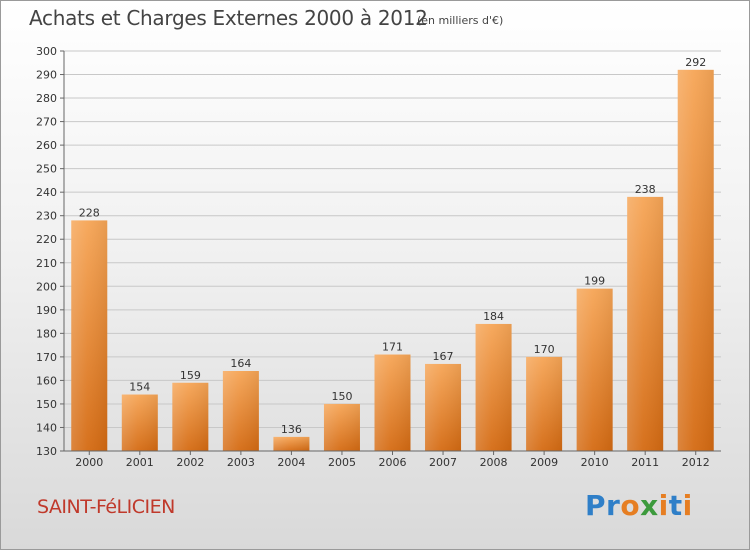 This screenshot has width=750, height=550. What do you see at coordinates (460, 20) in the screenshot?
I see `chart-subtitle: (en milliers d'€)` at bounding box center [460, 20].